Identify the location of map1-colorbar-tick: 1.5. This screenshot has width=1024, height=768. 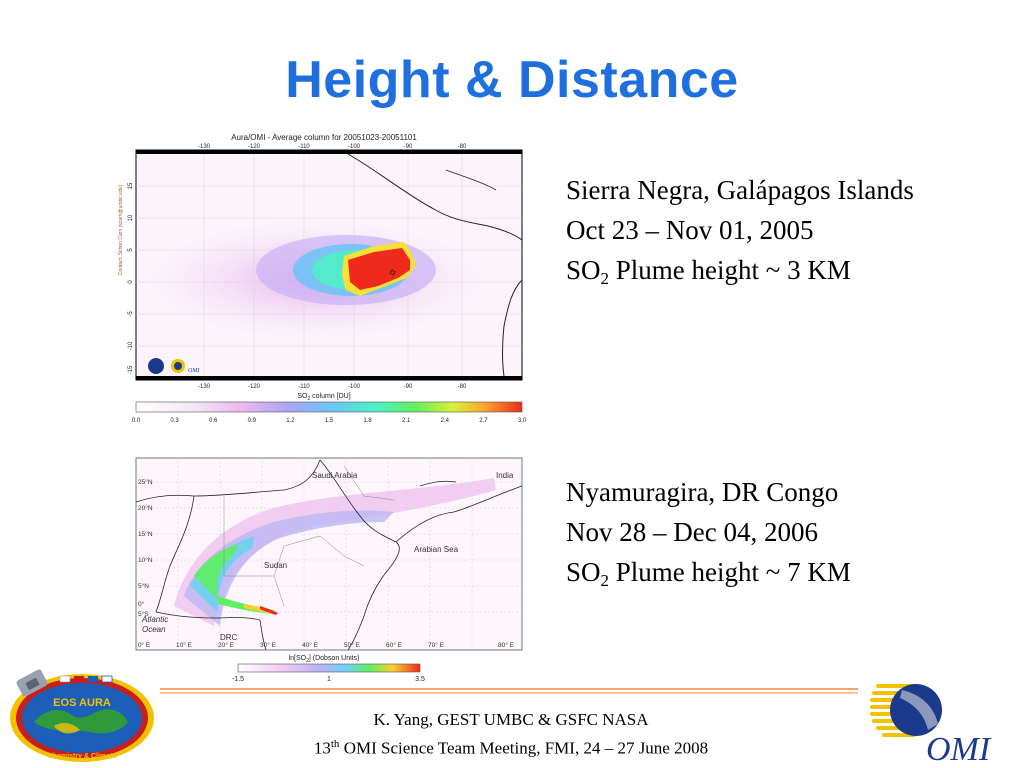
(329, 421).